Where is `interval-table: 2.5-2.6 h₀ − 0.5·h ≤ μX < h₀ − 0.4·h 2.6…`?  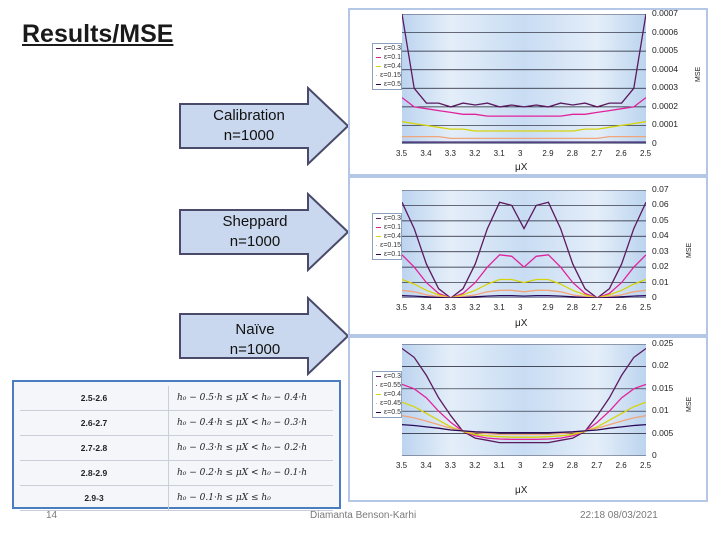 interval-table: 2.5-2.6 h₀ − 0.5·h ≤ μX < h₀ − 0.4·h 2.6… is located at coordinates (176, 448).